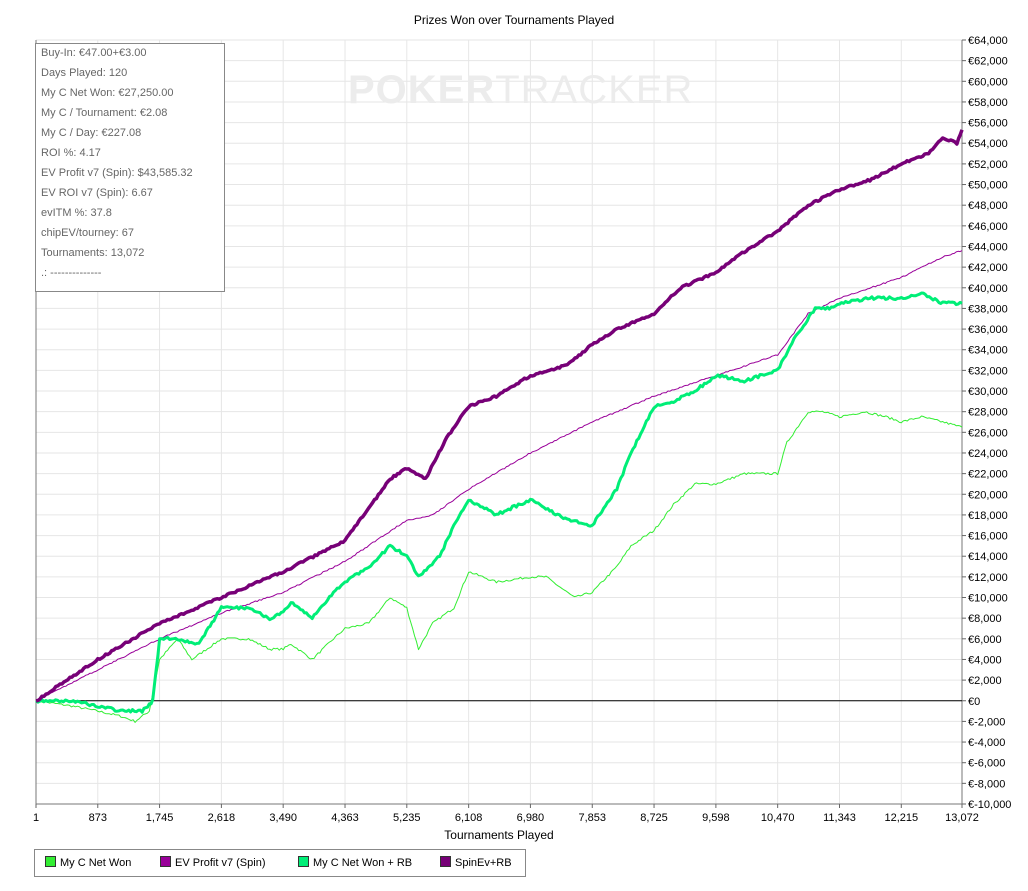 The image size is (1028, 891). Describe the element at coordinates (839, 818) in the screenshot. I see `x-tick-label: 11,343` at that location.